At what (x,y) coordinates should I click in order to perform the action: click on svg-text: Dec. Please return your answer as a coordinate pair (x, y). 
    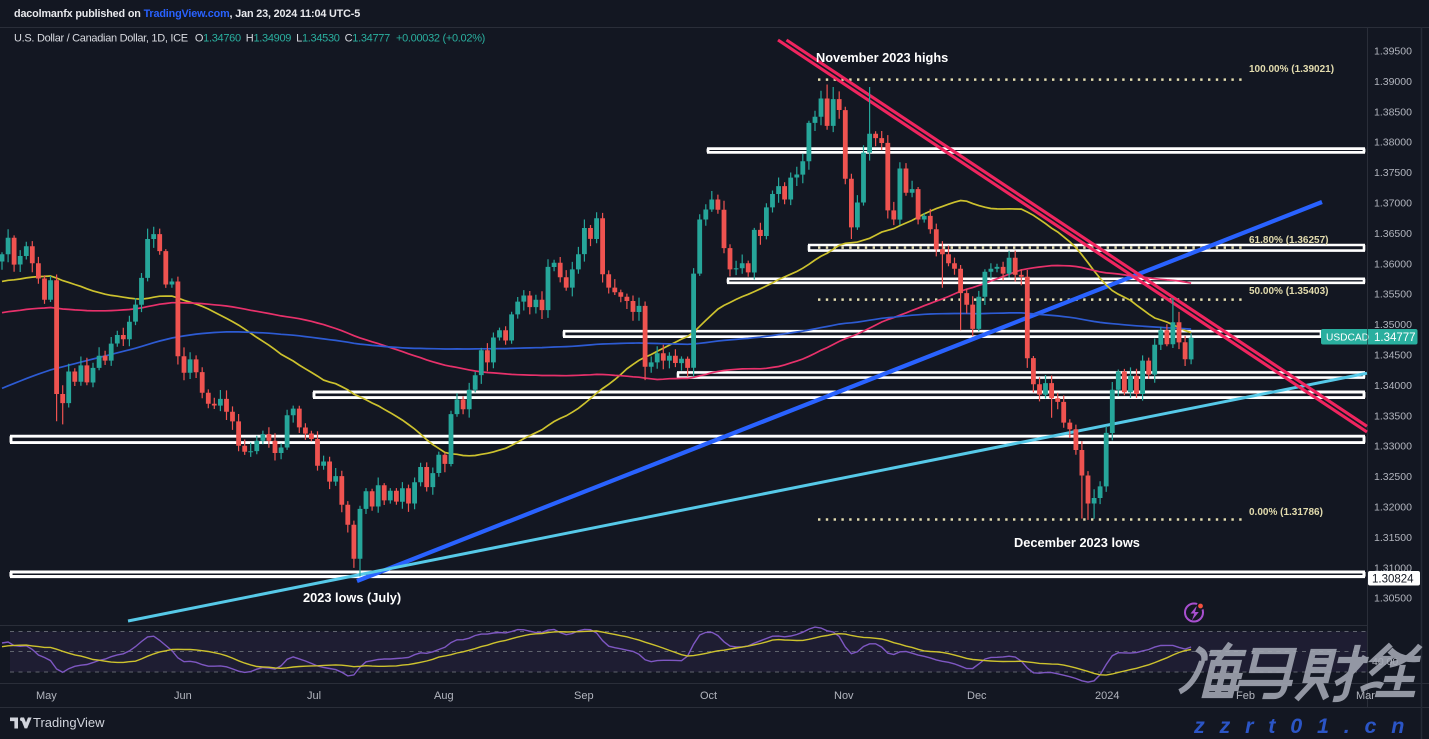
    Looking at the image, I should click on (977, 696).